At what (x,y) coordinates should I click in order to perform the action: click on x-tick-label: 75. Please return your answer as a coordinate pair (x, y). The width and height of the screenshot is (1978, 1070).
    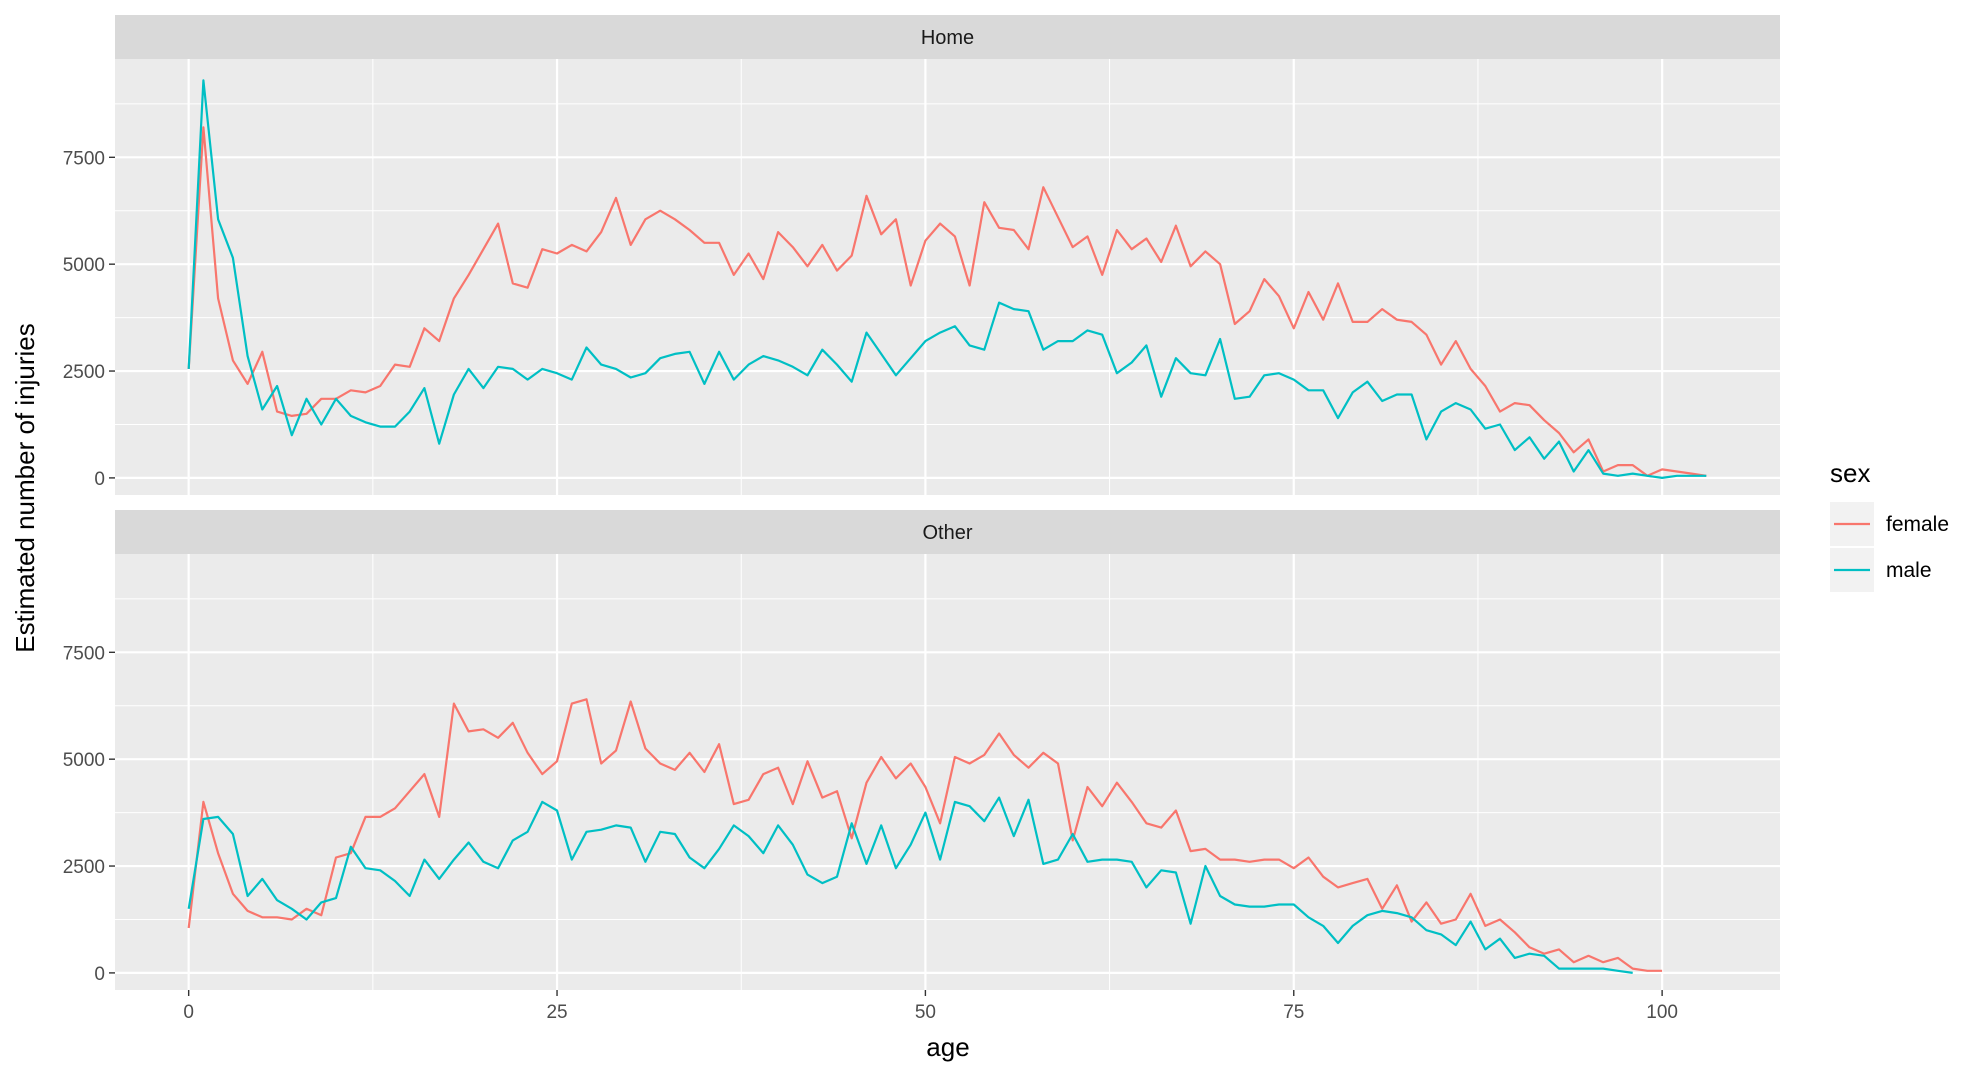
    Looking at the image, I should click on (1293, 1012).